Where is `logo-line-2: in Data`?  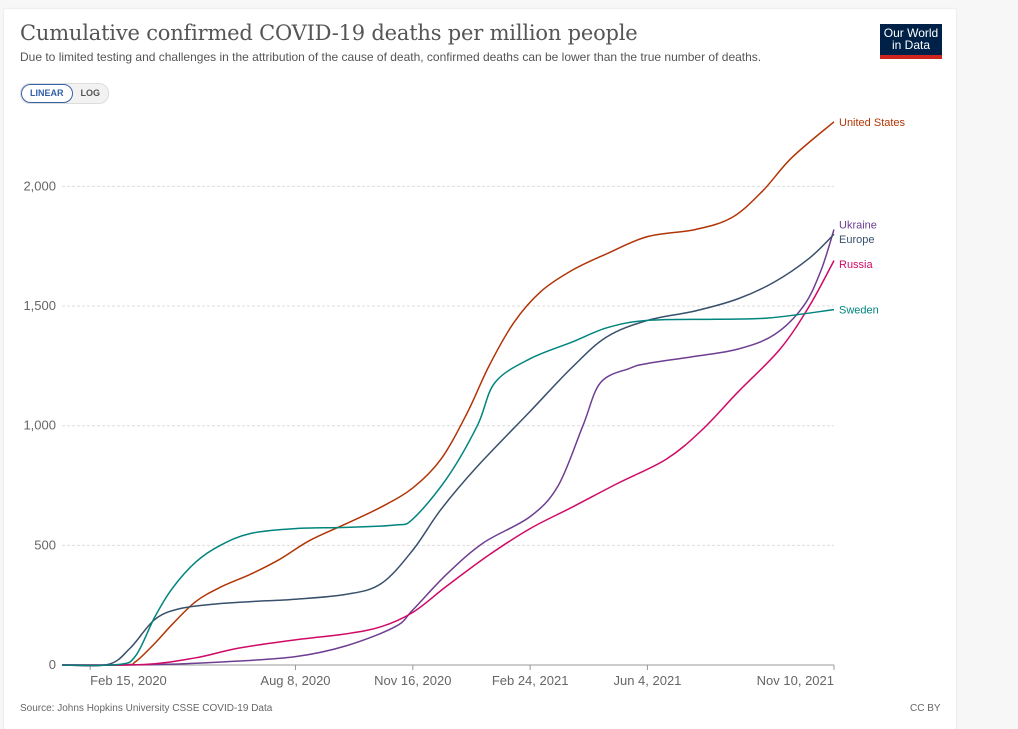
logo-line-2: in Data is located at coordinates (911, 45).